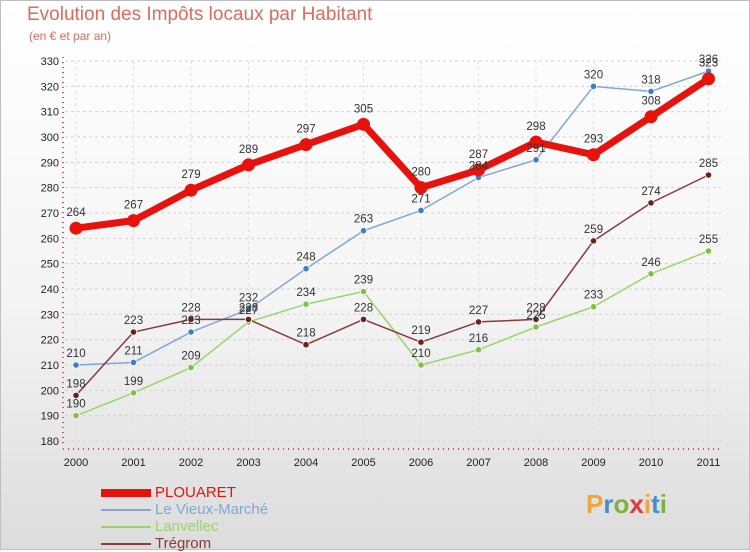 This screenshot has height=552, width=750. I want to click on data-label: 199, so click(133, 382).